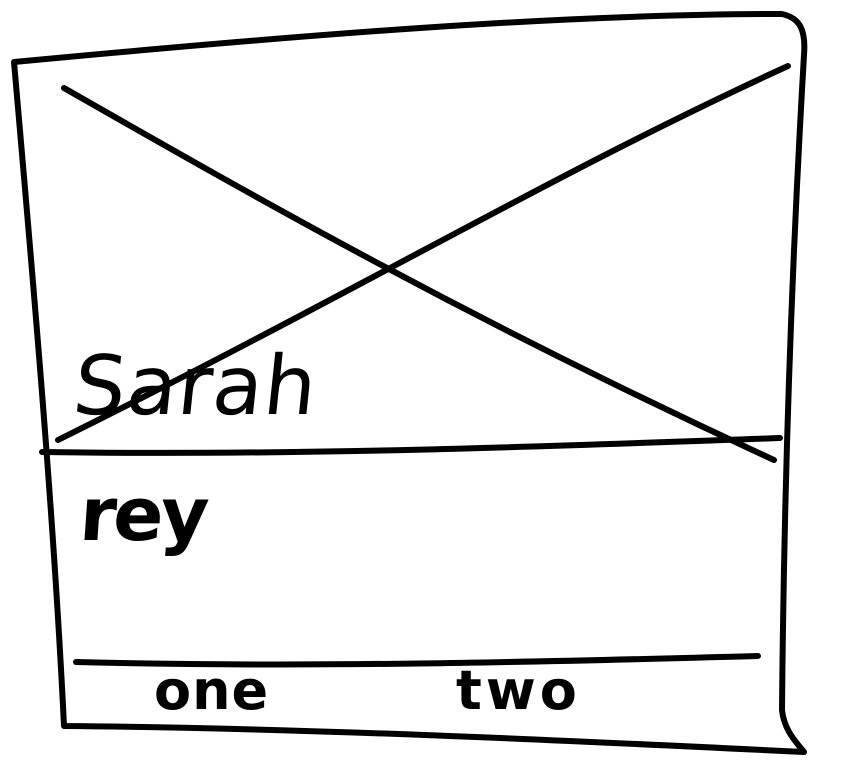 Image resolution: width=854 pixels, height=771 pixels. I want to click on card-body-text: rey, so click(142, 515).